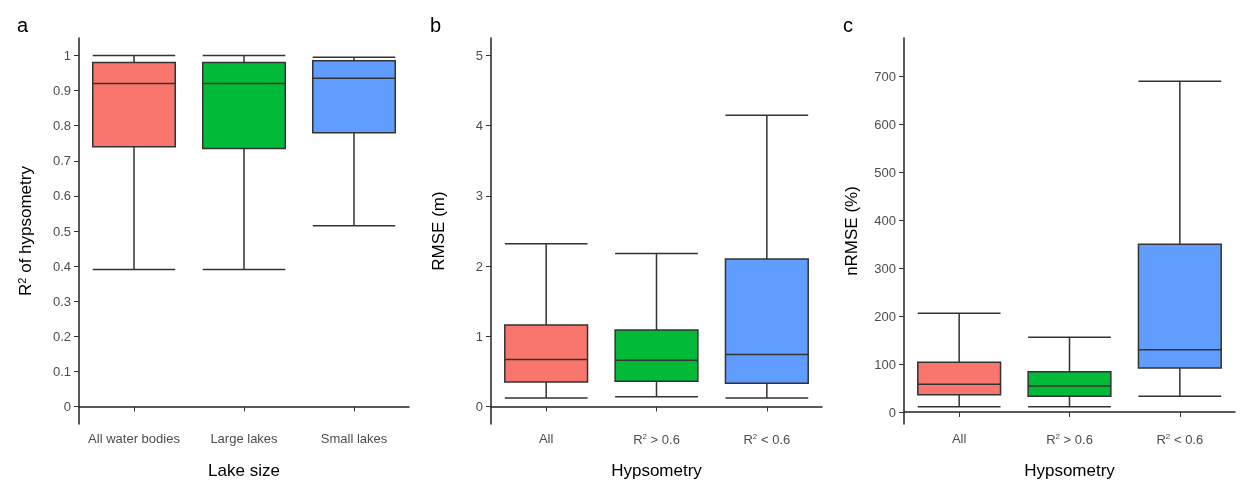 Image resolution: width=1257 pixels, height=494 pixels. Describe the element at coordinates (61, 196) in the screenshot. I see `y-tick-label: 0.6` at that location.